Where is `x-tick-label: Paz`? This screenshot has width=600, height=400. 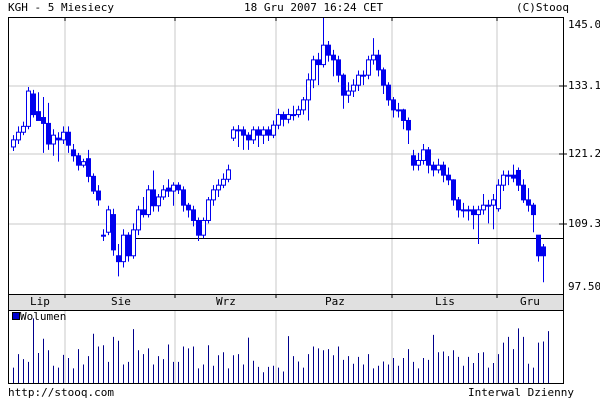
x-tick-label: Paz is located at coordinates (335, 301).